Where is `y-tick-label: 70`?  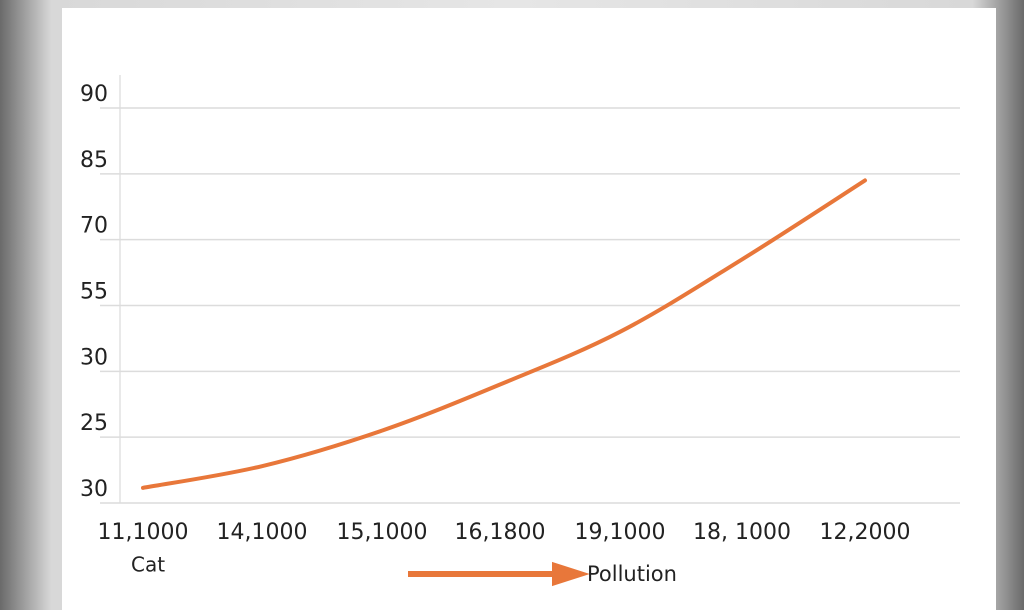 y-tick-label: 70 is located at coordinates (94, 226).